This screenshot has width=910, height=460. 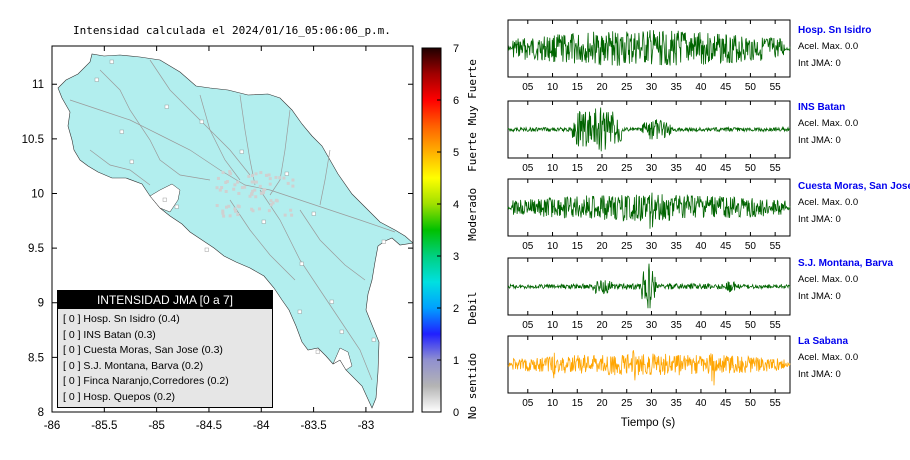 I want to click on map-y-tick-label: 11, so click(x=38, y=85).